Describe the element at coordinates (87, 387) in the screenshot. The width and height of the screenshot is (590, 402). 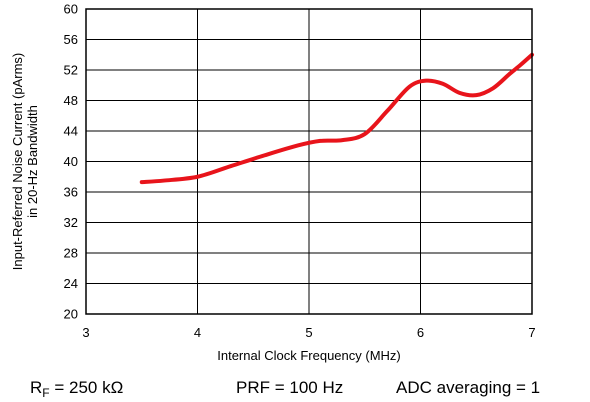
I see `rf-value: = 250 kΩ` at that location.